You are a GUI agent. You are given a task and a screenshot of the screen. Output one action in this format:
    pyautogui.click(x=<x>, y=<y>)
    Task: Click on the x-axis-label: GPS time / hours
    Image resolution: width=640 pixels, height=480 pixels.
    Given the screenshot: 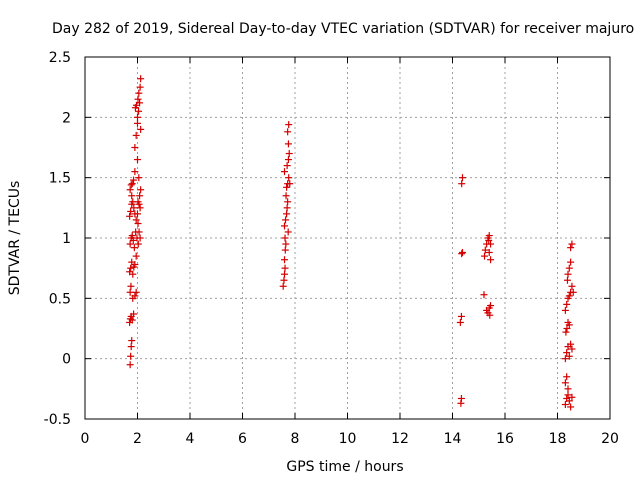 What is the action you would take?
    pyautogui.click(x=344, y=467)
    